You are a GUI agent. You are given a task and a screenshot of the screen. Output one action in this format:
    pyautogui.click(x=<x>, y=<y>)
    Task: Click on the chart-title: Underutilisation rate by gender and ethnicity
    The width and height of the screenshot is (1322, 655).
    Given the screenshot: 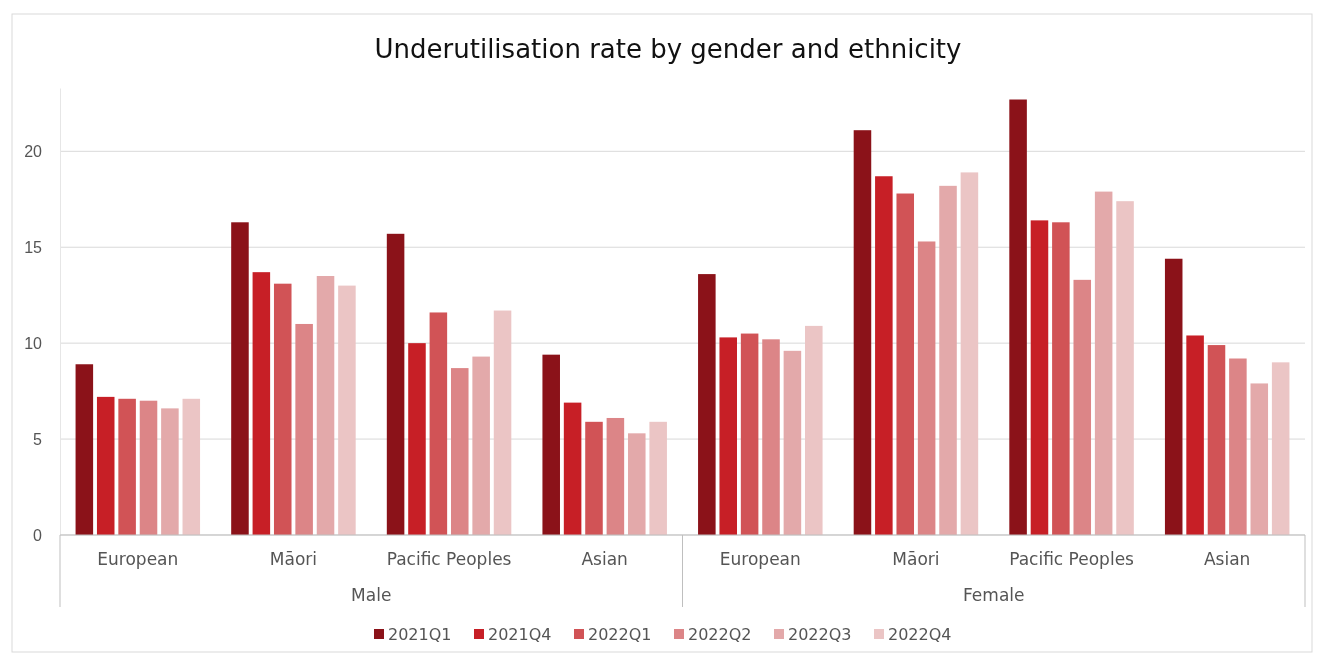 What is the action you would take?
    pyautogui.click(x=668, y=49)
    